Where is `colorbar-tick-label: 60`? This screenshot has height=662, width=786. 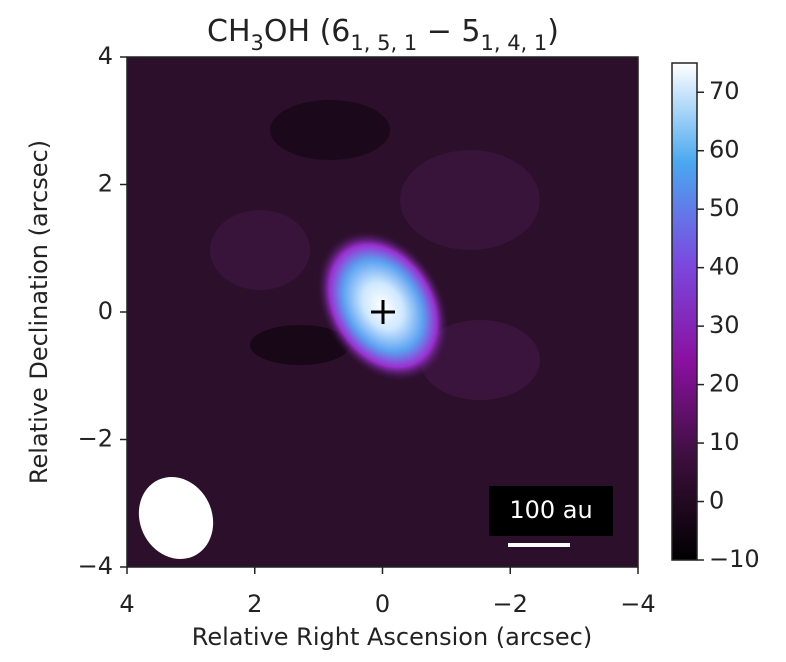 colorbar-tick-label: 60 is located at coordinates (724, 150).